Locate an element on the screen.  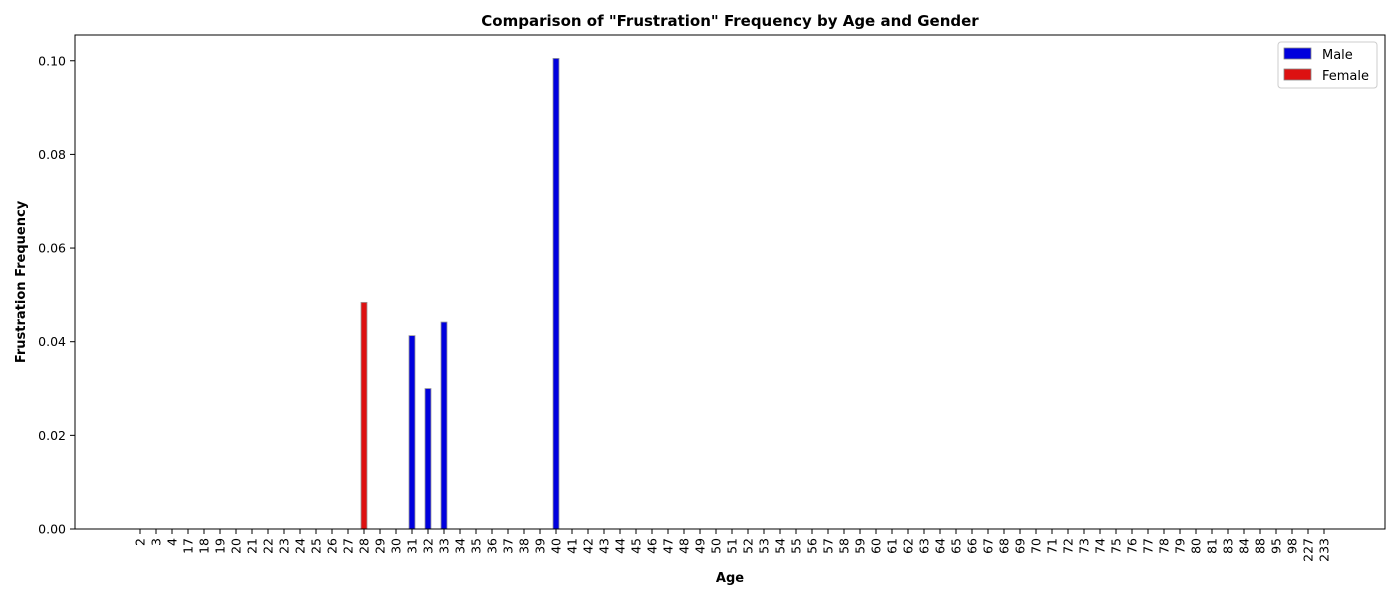
x-tick-label: 227 is located at coordinates (1308, 550).